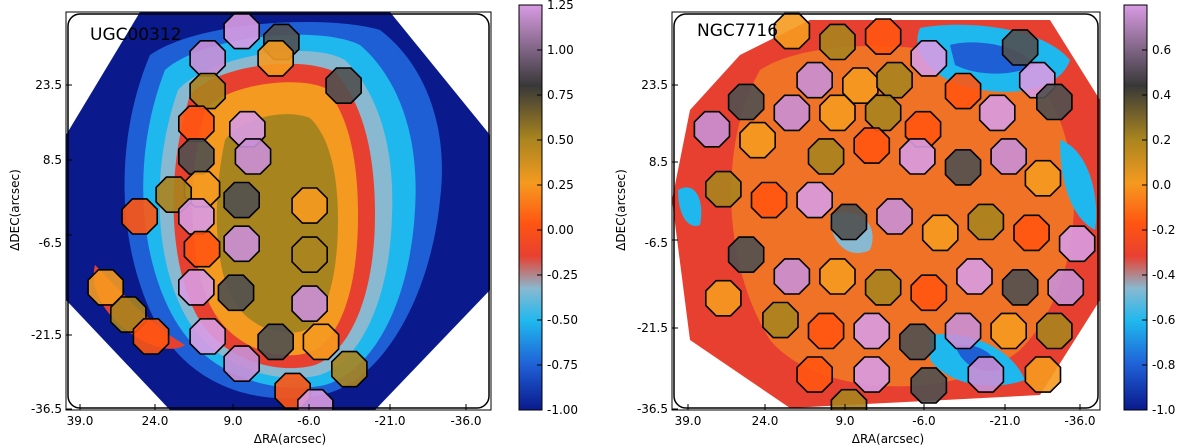 This screenshot has width=1191, height=448. Describe the element at coordinates (1161, 185) in the screenshot. I see `colorbar-tick-label: 0.0` at that location.